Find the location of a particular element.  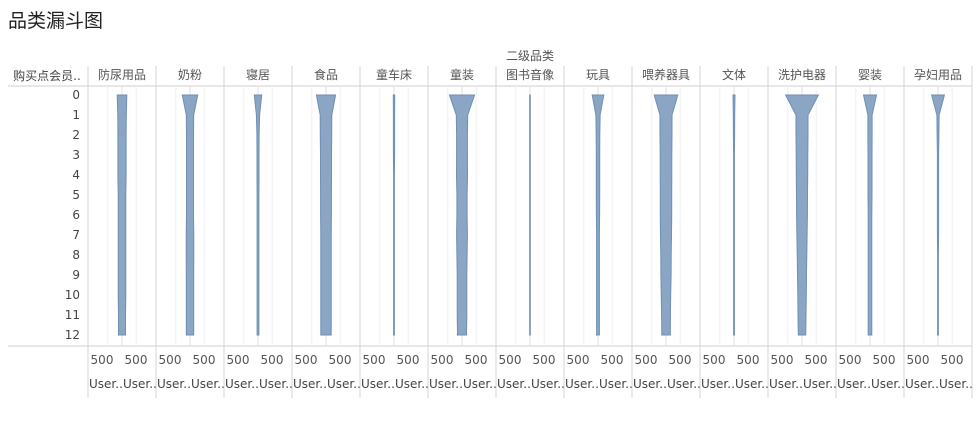

row-label: 10 is located at coordinates (72, 295).